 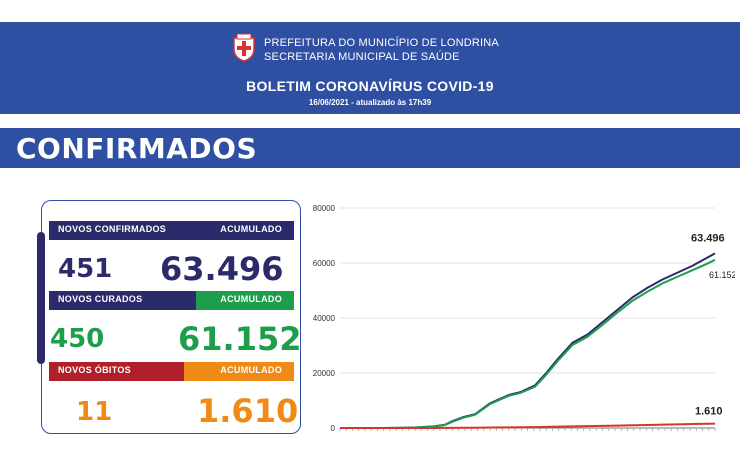 I want to click on deaths-new: 11, so click(x=94, y=412).